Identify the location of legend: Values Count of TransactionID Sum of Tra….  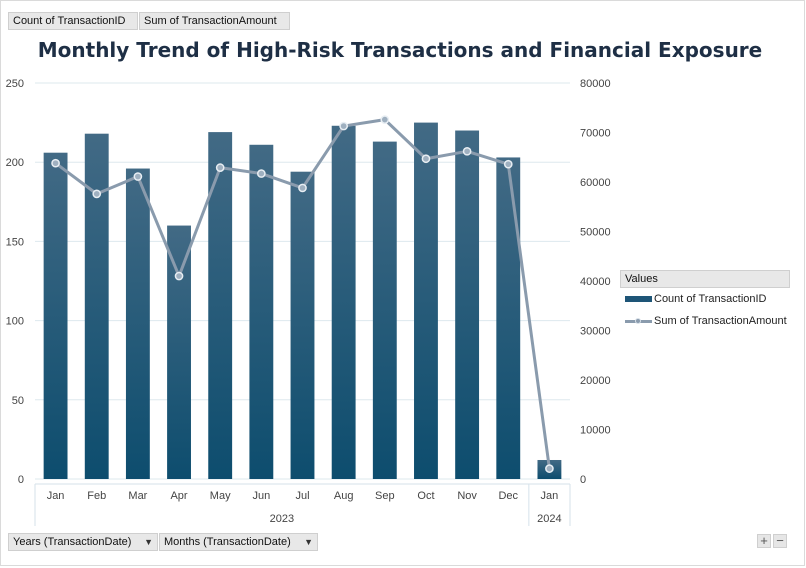
(705, 301).